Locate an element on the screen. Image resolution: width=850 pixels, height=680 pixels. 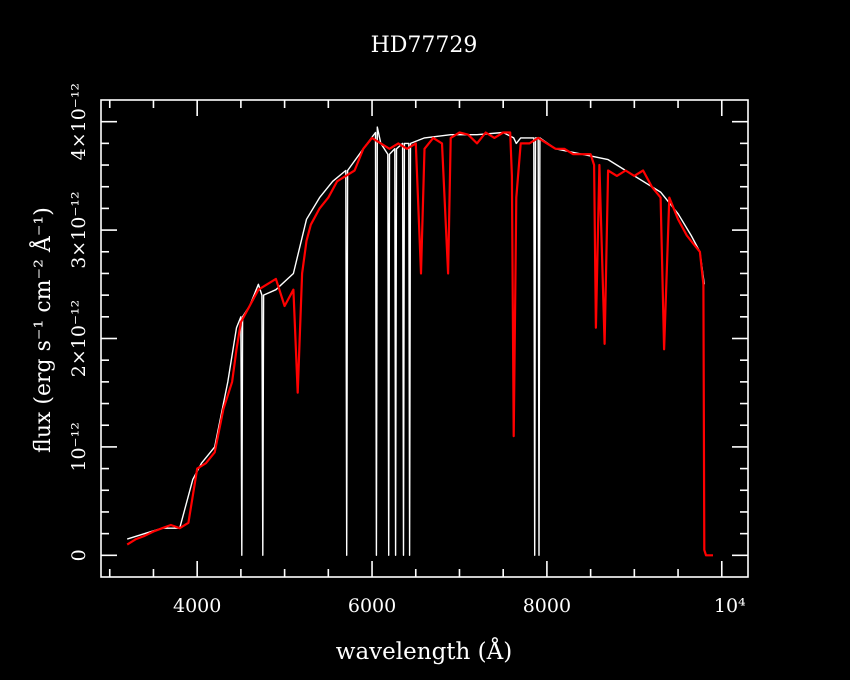
y-tick-label: 4×10⁻¹² is located at coordinates (79, 121).